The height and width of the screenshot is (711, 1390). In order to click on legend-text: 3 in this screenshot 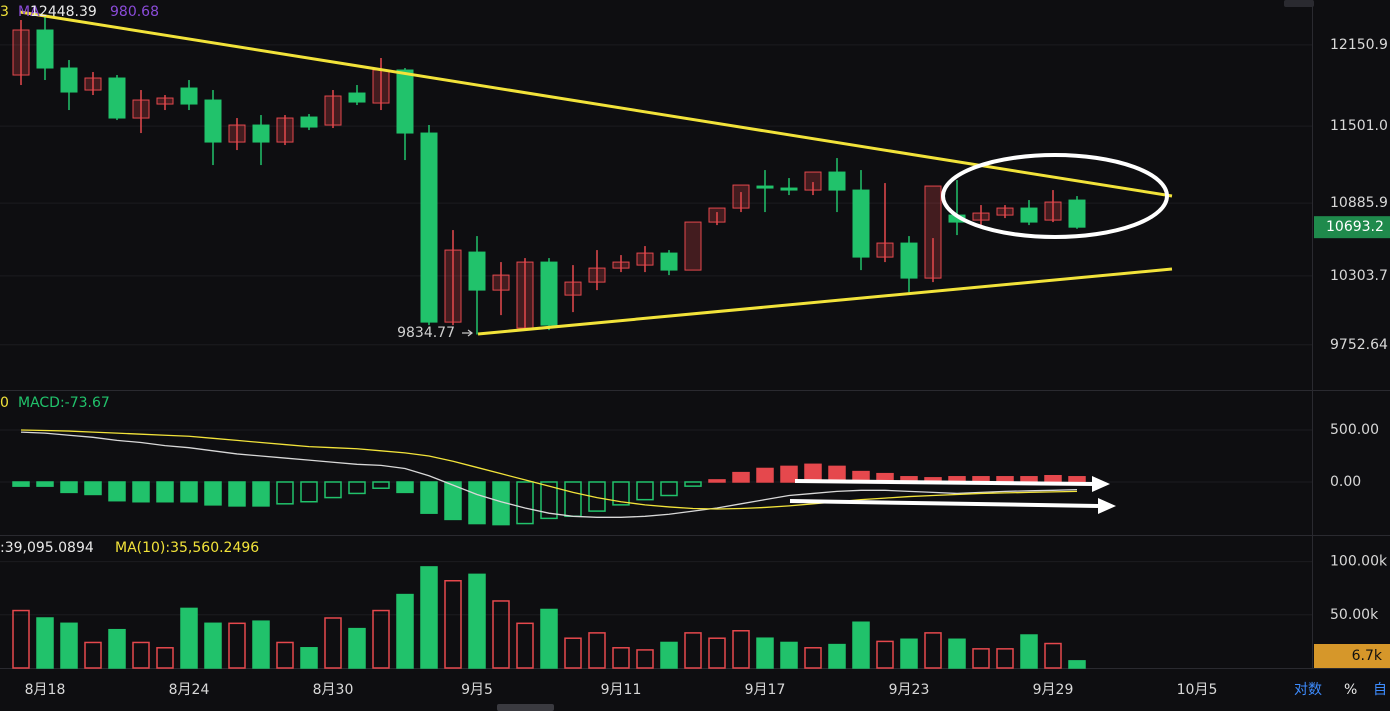, I will do `click(4, 12)`.